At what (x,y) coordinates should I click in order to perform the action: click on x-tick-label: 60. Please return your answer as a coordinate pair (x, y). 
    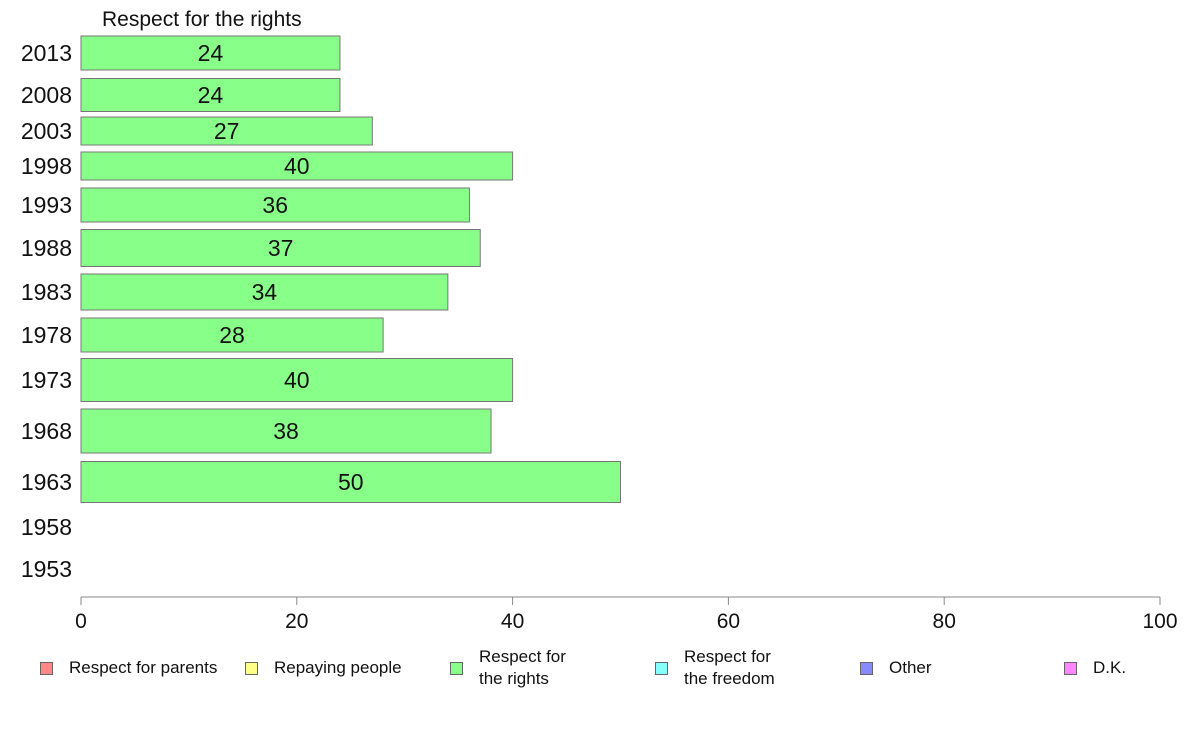
    Looking at the image, I should click on (728, 621).